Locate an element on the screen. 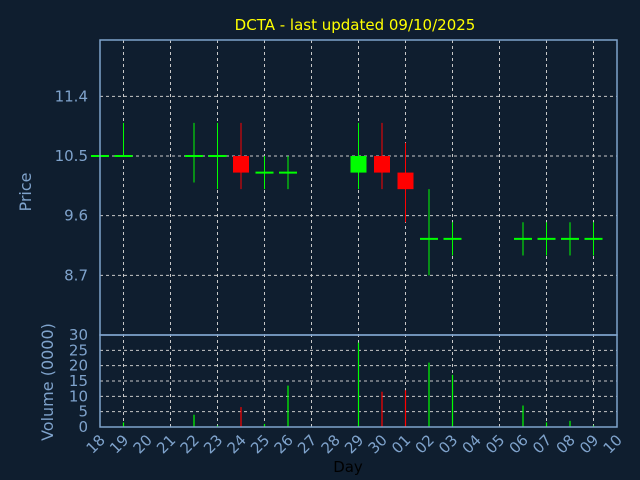  x-tick-label: 03 is located at coordinates (448, 444).